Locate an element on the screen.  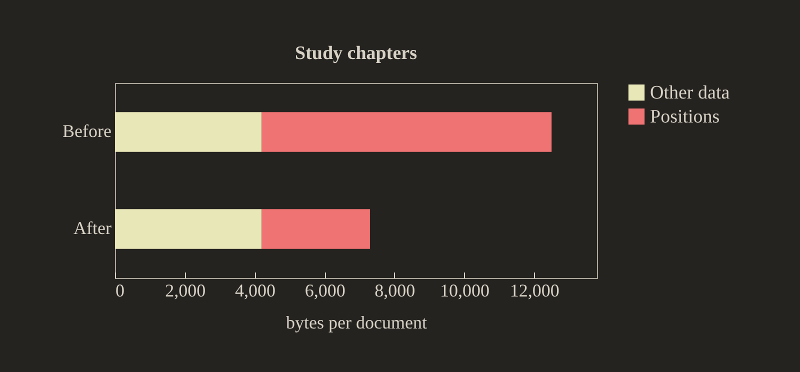
x-tick-label: 12,000 is located at coordinates (535, 290).